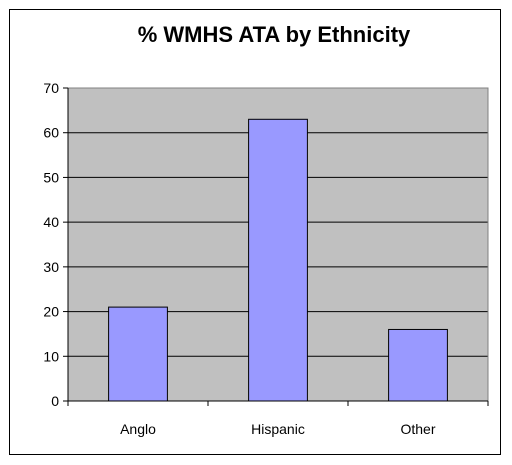 This screenshot has height=465, width=512. Describe the element at coordinates (51, 312) in the screenshot. I see `y-tick-label: 20` at that location.